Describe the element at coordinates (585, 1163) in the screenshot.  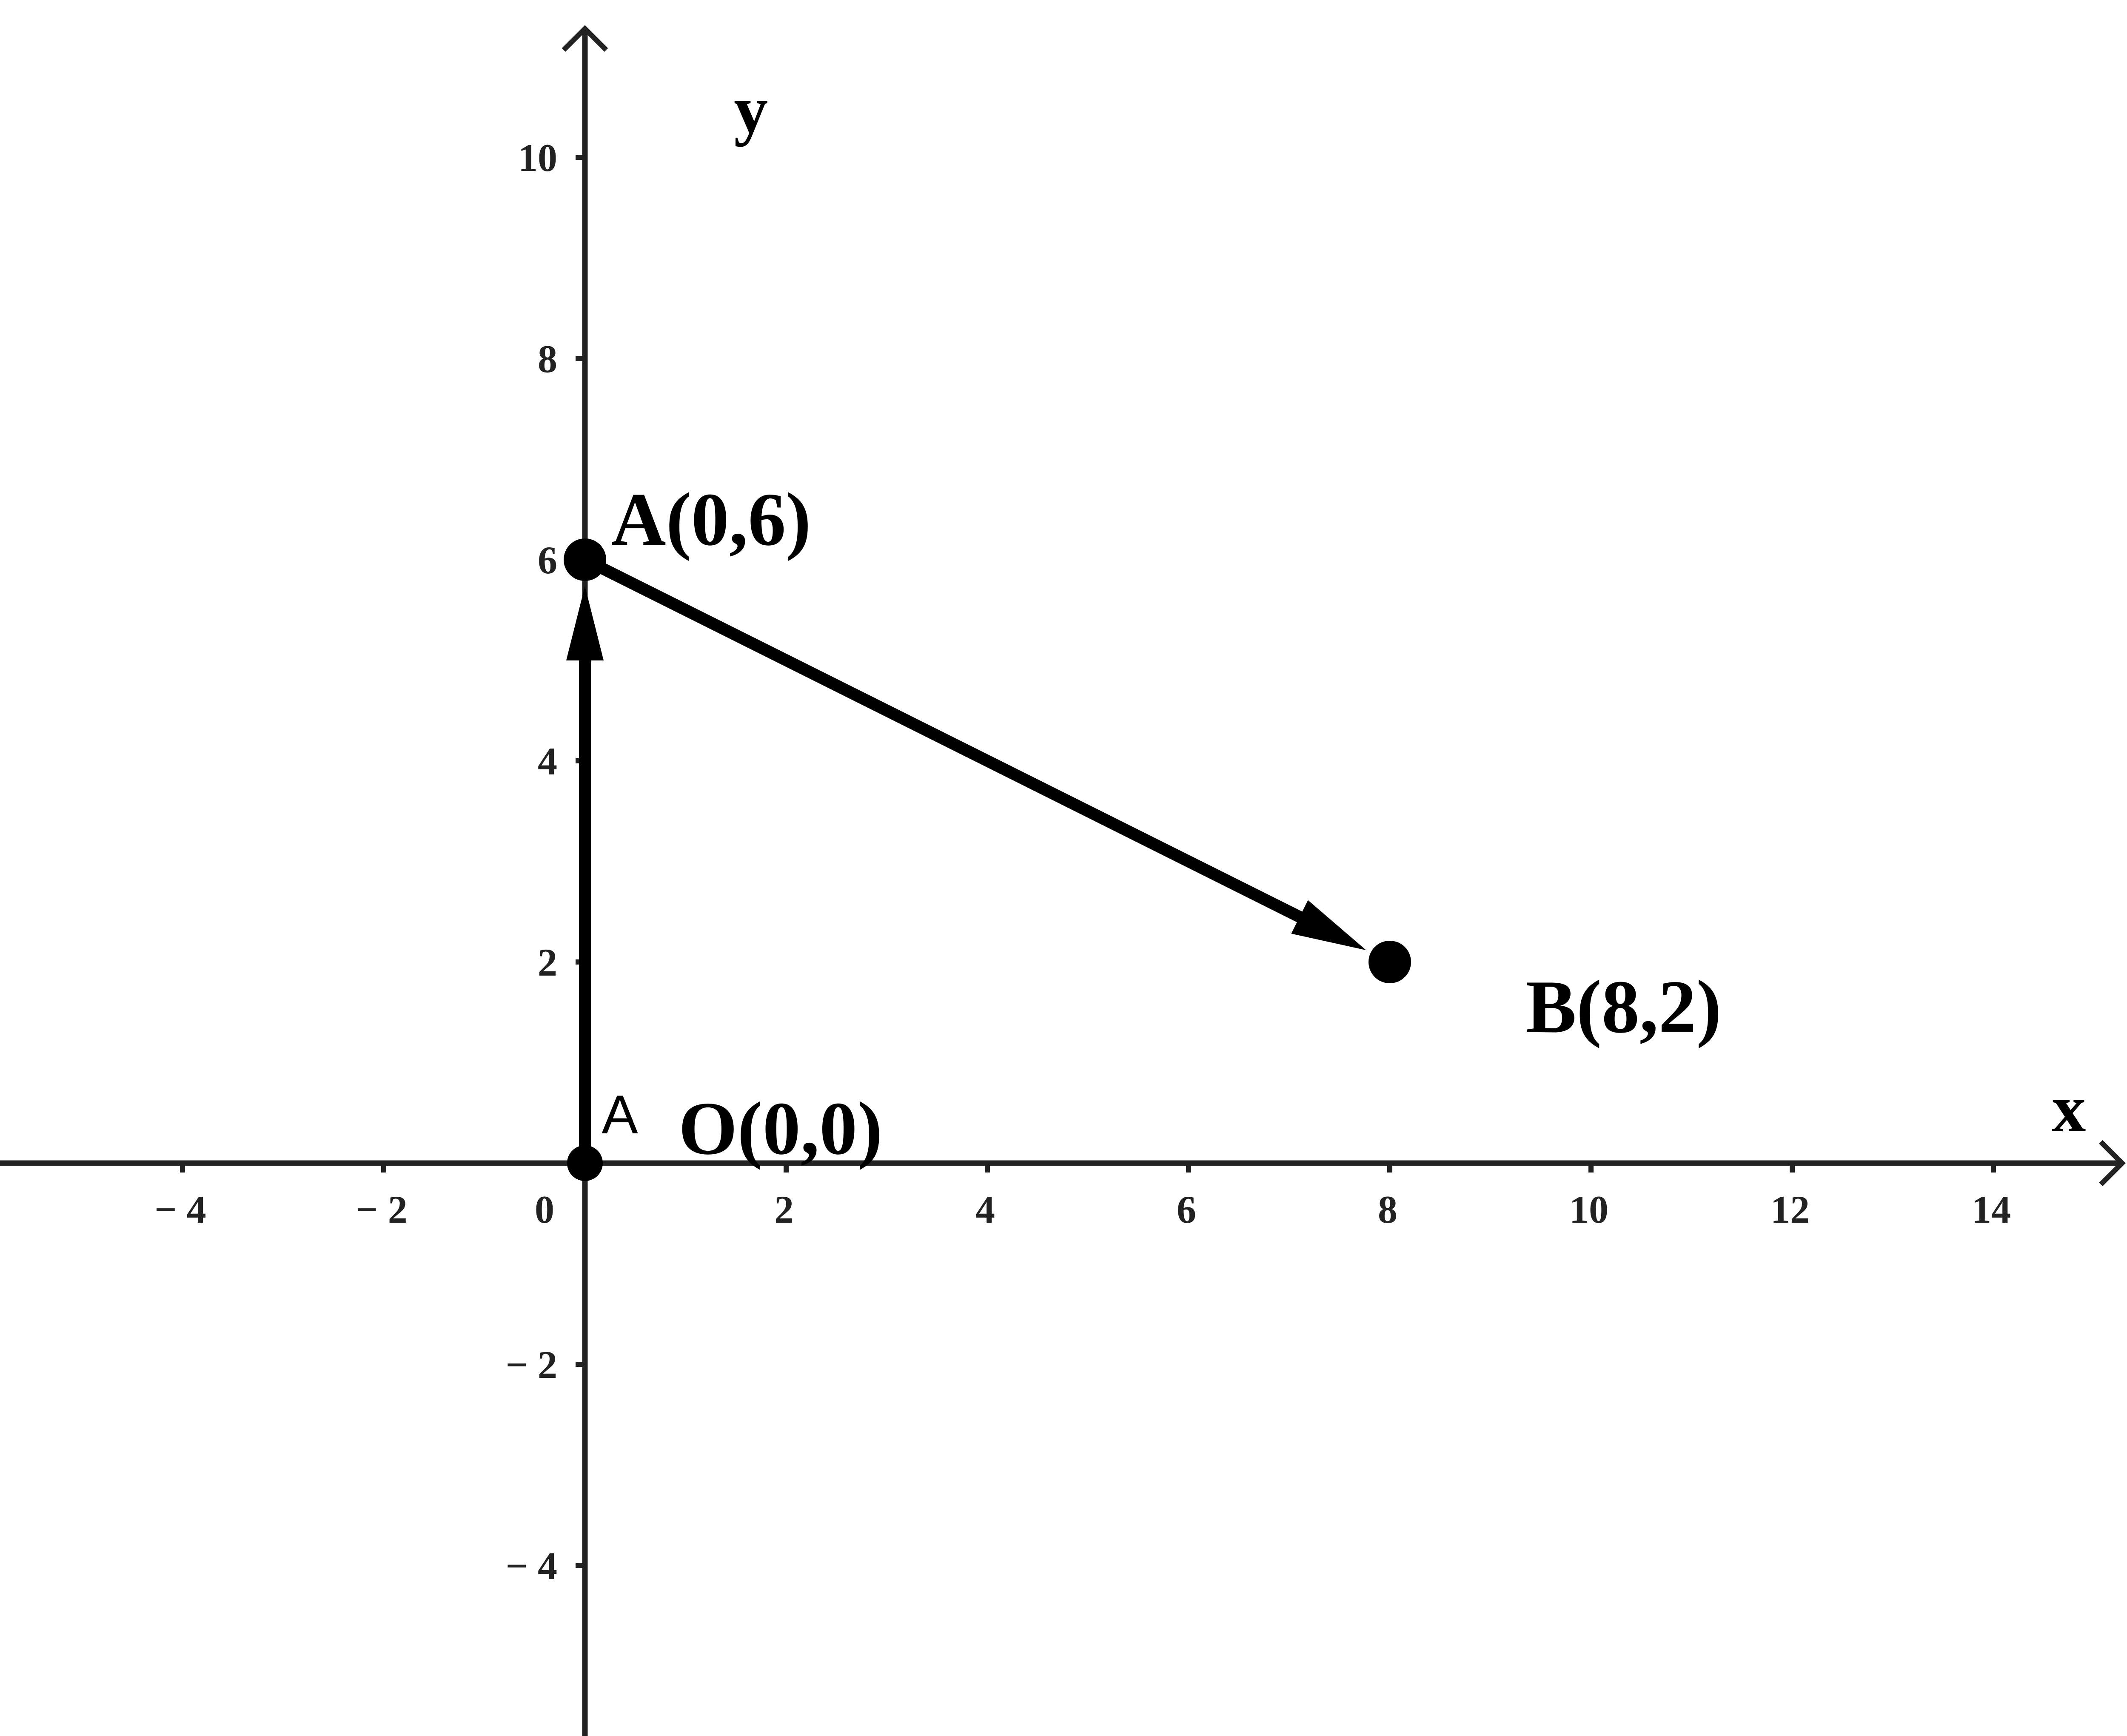
I see `point-O` at that location.